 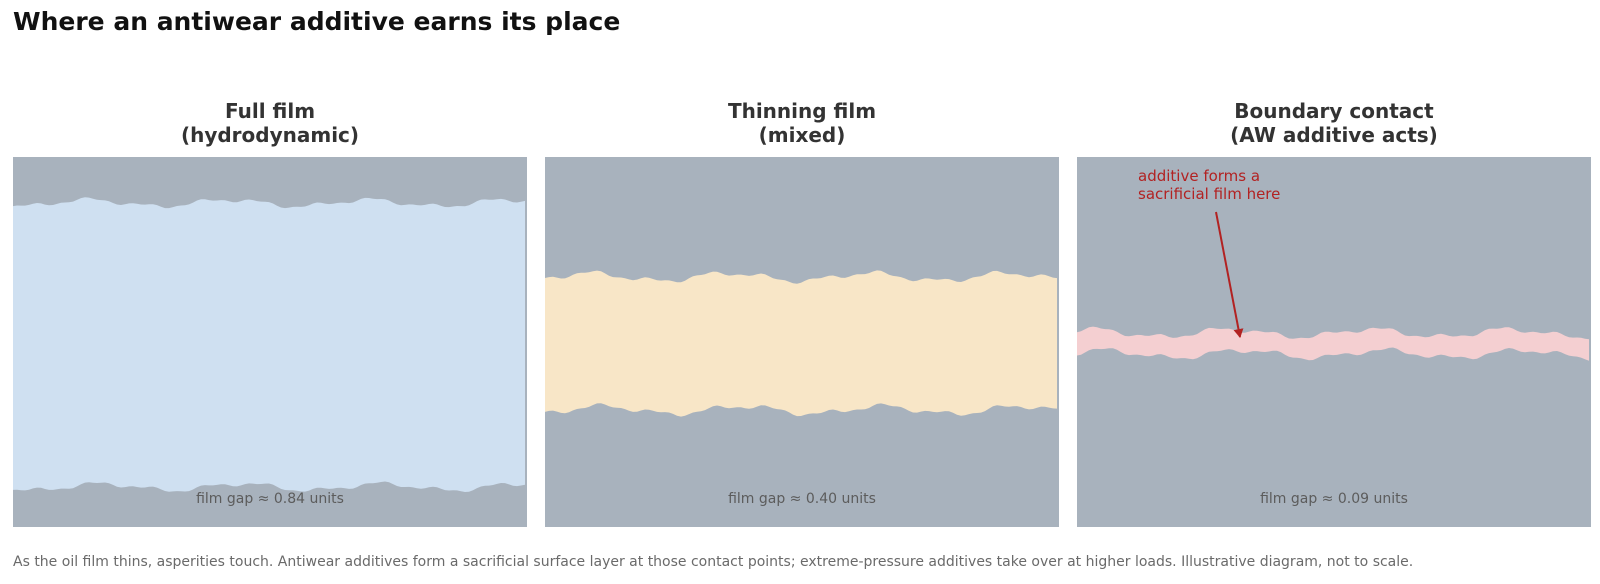 I want to click on panel-title-full-film: Full film (hydrodynamic), so click(x=270, y=123).